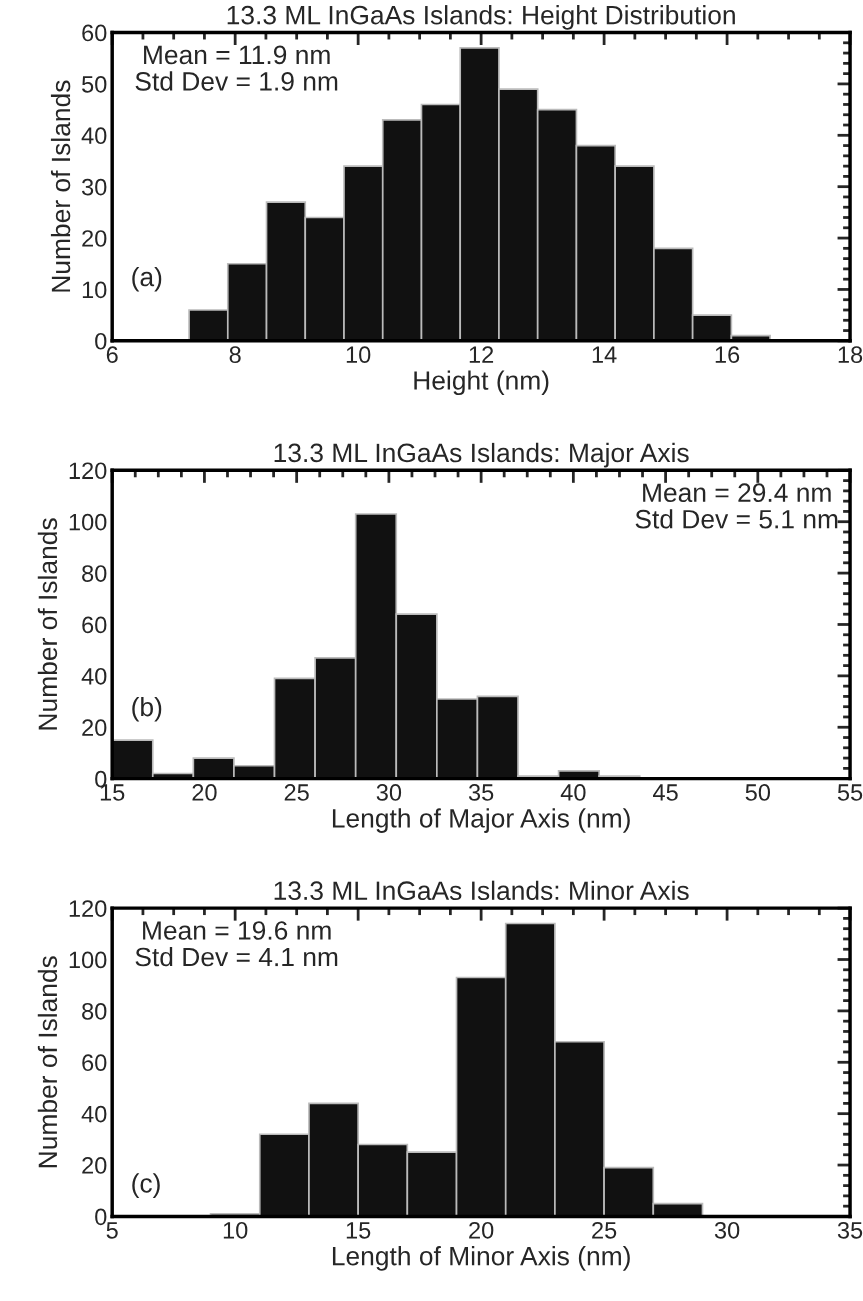 This screenshot has width=863, height=1301. Describe the element at coordinates (112, 355) in the screenshot. I see `x-tick-label: 6` at that location.